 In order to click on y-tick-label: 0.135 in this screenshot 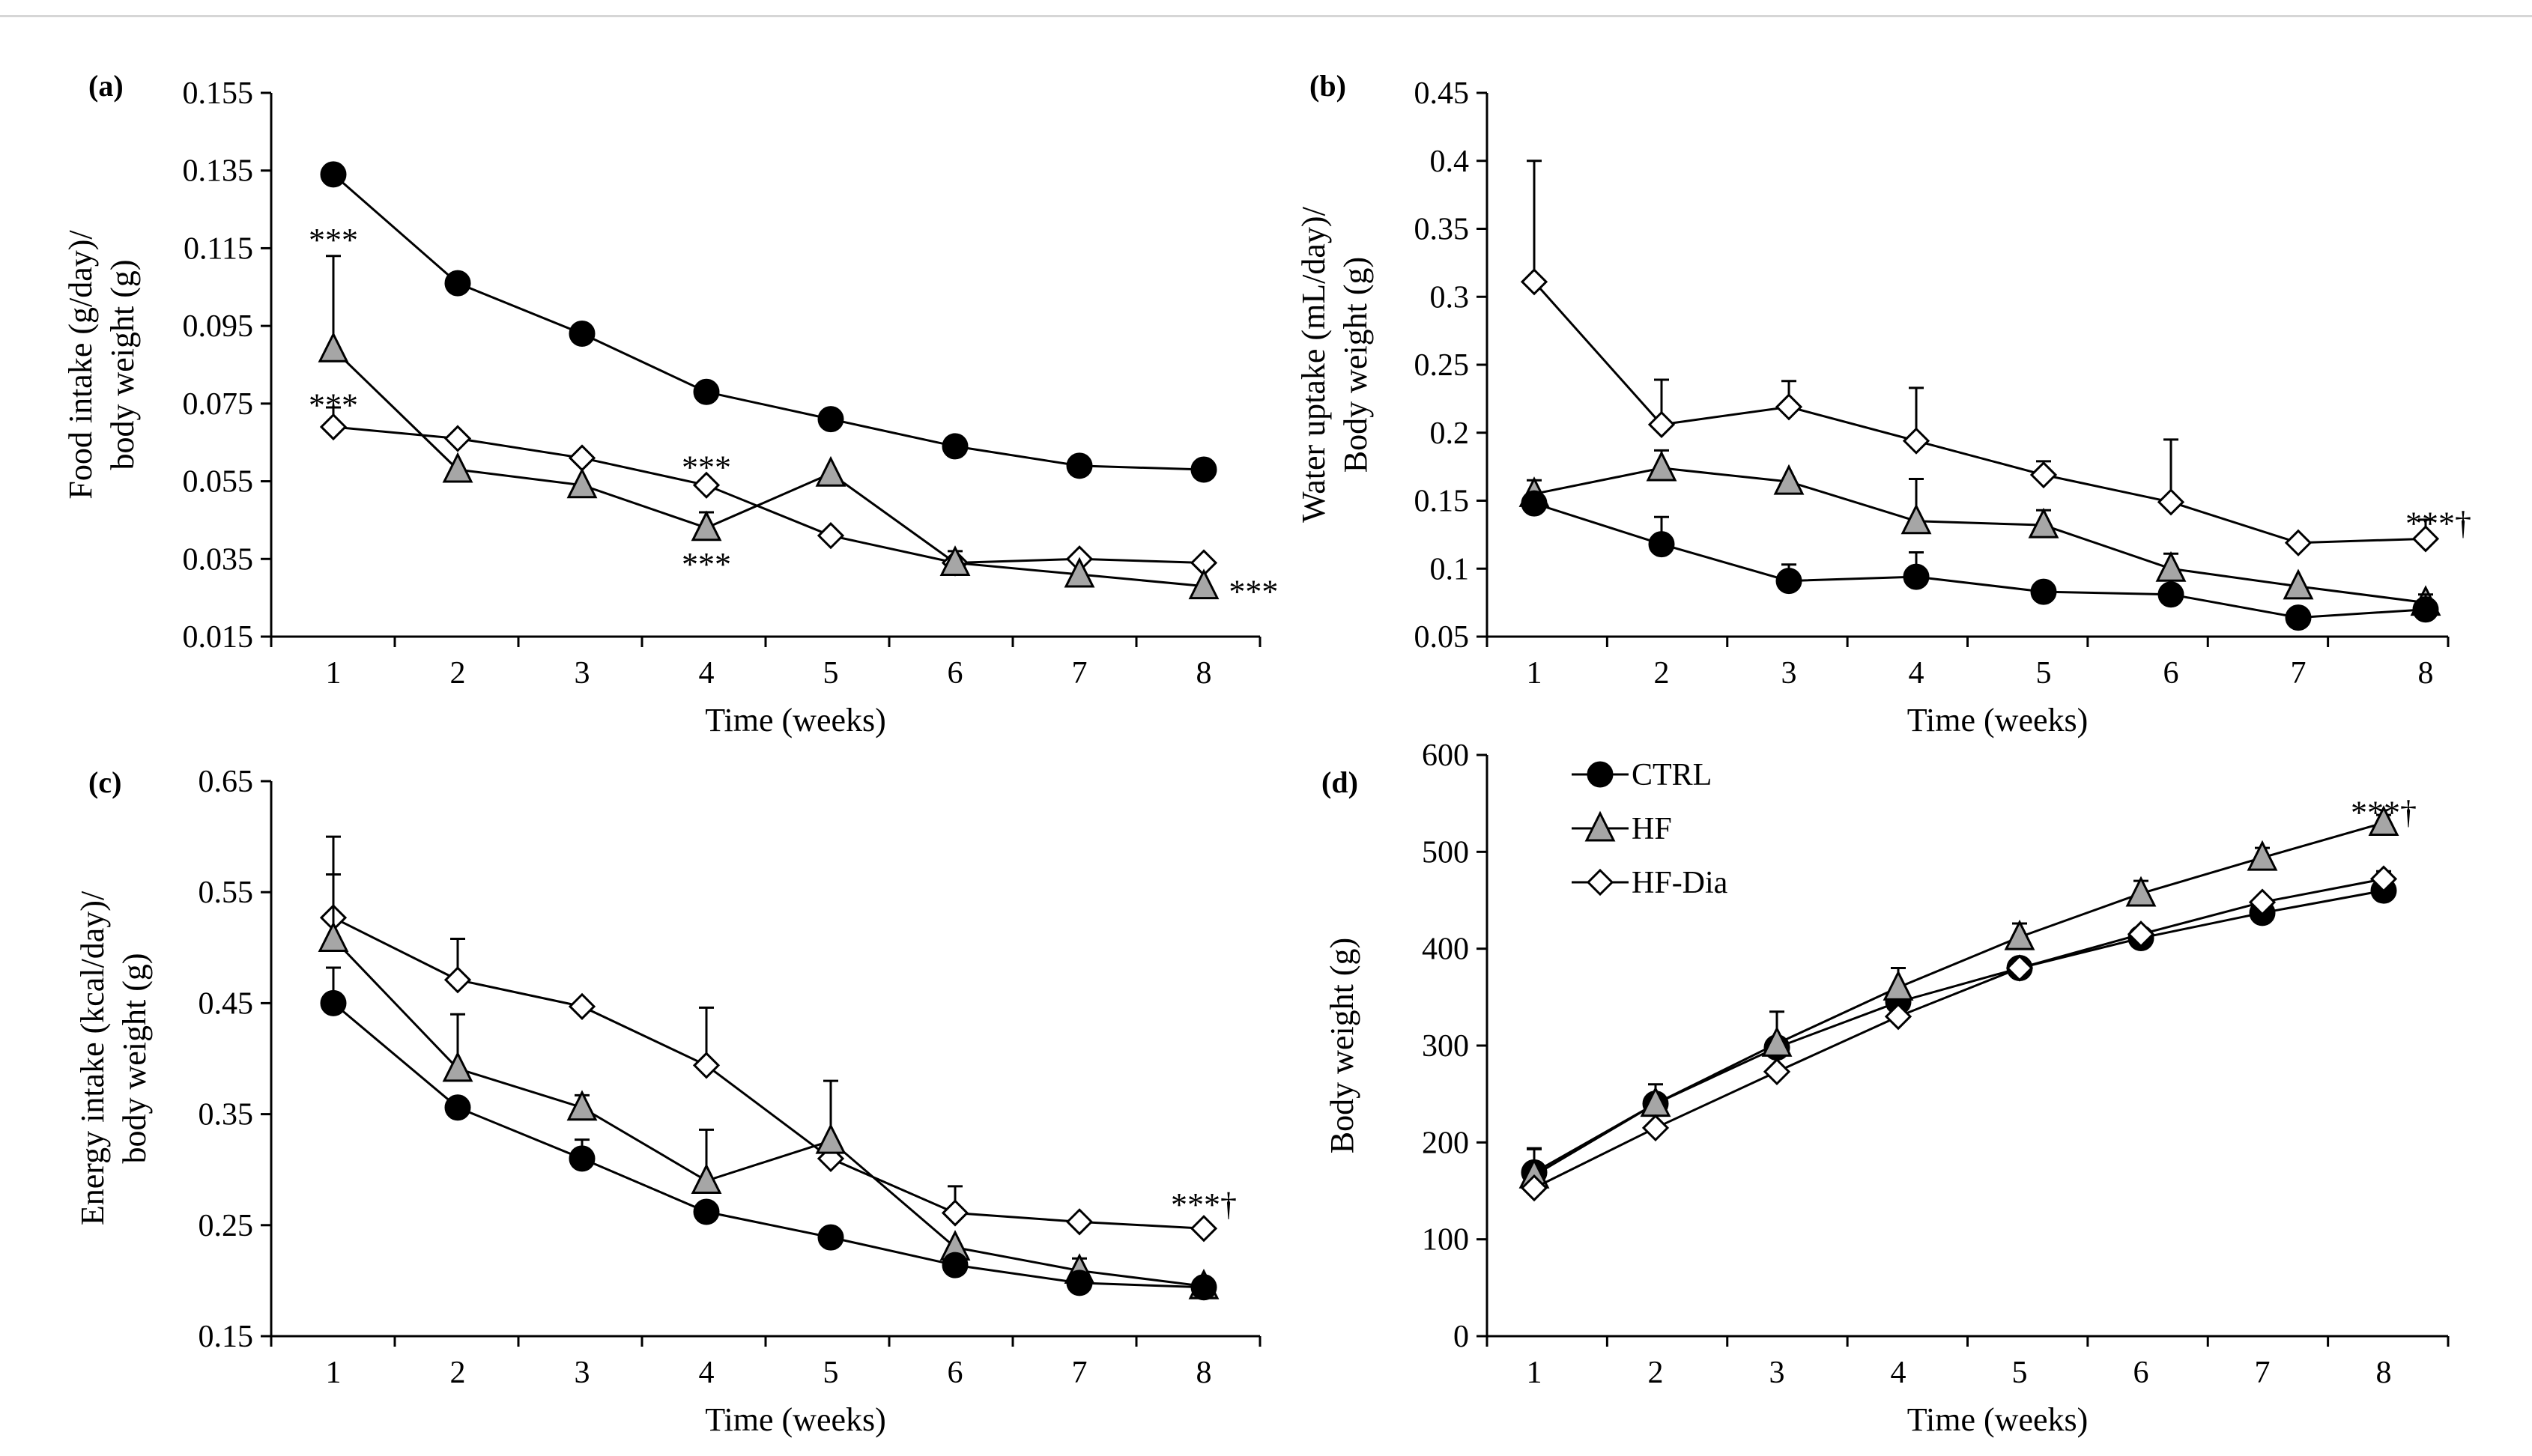, I will do `click(219, 171)`.